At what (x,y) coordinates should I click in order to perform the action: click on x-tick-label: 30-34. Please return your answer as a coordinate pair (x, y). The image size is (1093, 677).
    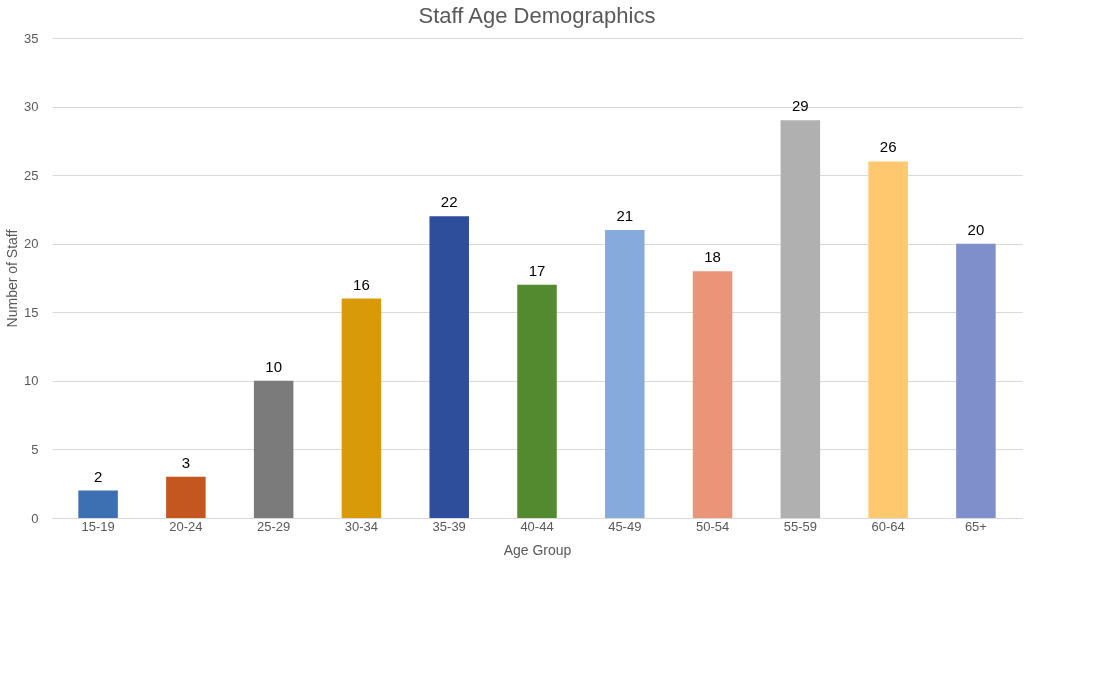
    Looking at the image, I should click on (361, 526).